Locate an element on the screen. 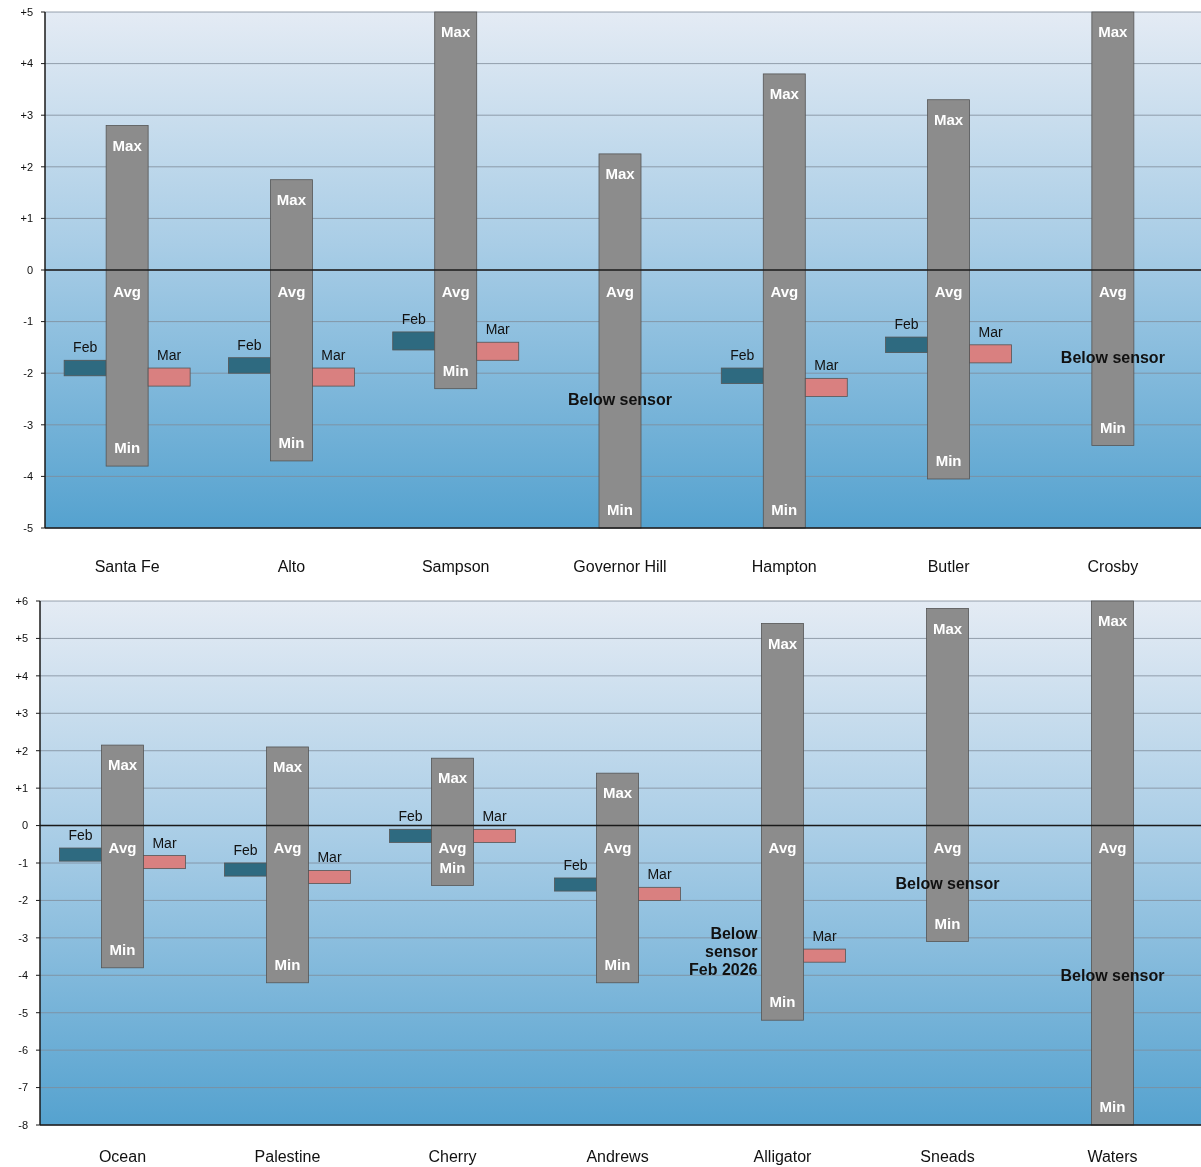  x-tick-label: Palestine is located at coordinates (287, 1156).